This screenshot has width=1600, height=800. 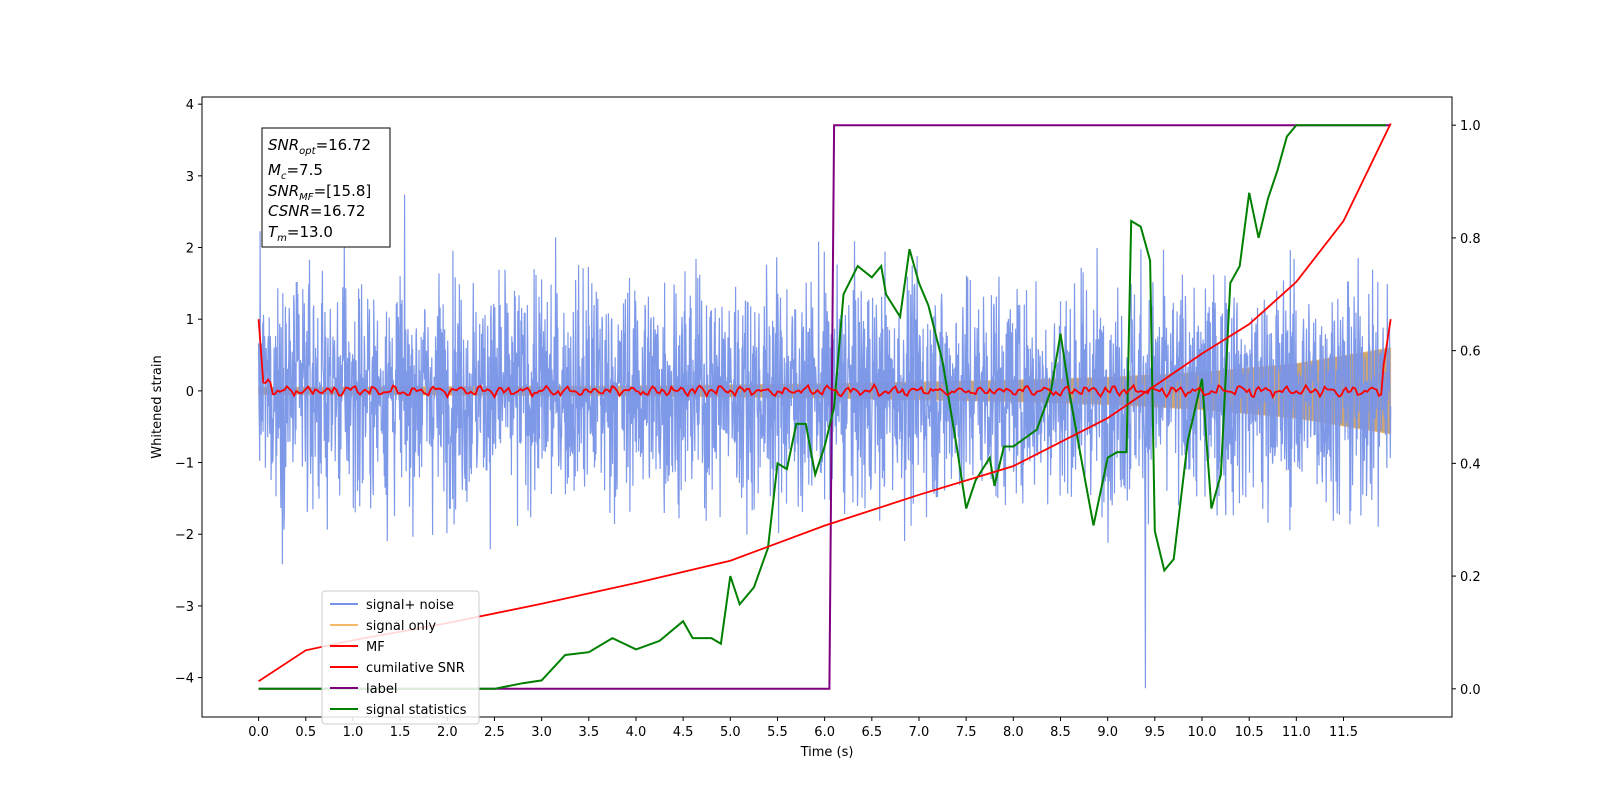 What do you see at coordinates (447, 732) in the screenshot?
I see `x-tick-label: 2.0` at bounding box center [447, 732].